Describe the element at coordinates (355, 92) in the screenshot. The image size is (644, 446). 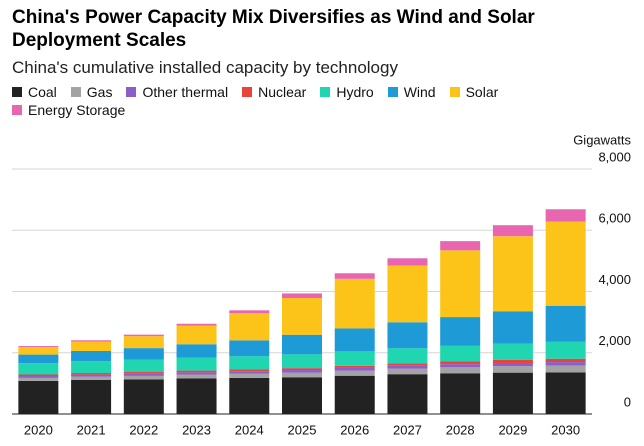
I see `legend-label: Hydro` at that location.